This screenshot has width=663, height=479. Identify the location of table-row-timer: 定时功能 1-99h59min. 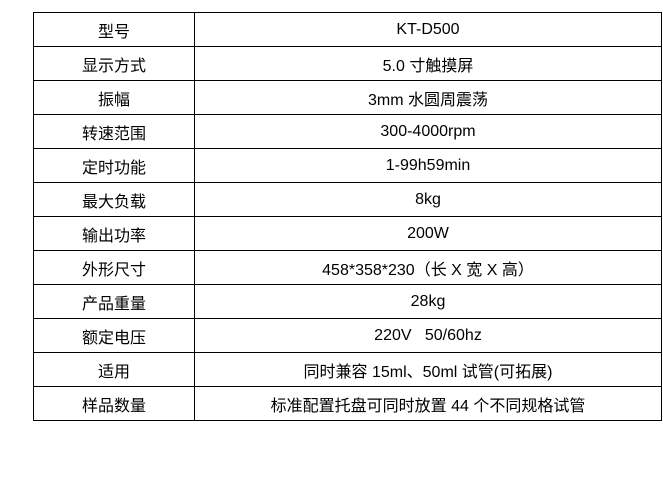
(347, 165).